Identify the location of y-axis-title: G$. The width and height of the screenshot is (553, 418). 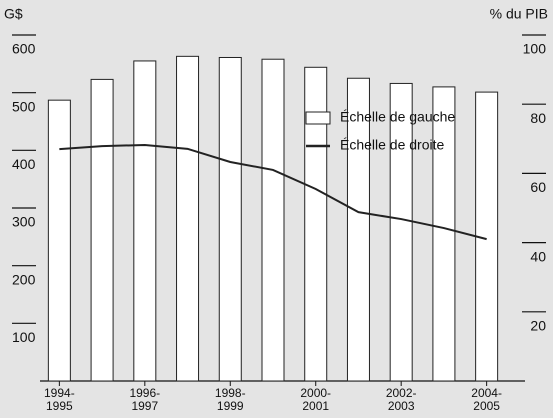
(13, 14).